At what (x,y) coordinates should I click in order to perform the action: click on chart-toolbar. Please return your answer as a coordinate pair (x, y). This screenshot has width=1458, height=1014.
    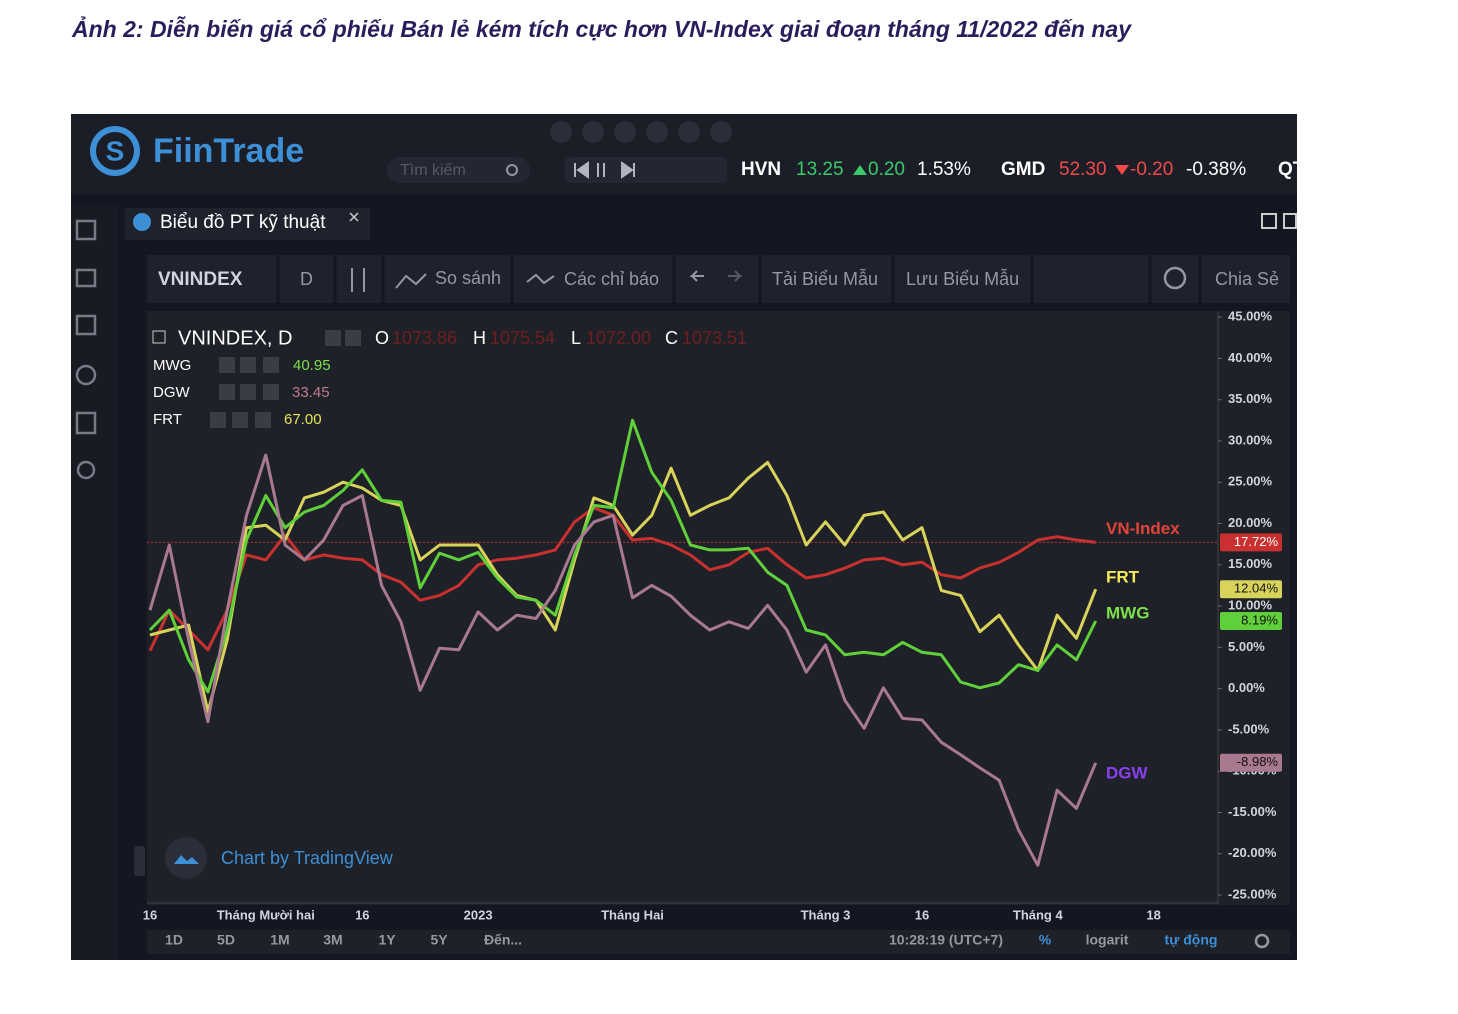
    Looking at the image, I should click on (718, 279).